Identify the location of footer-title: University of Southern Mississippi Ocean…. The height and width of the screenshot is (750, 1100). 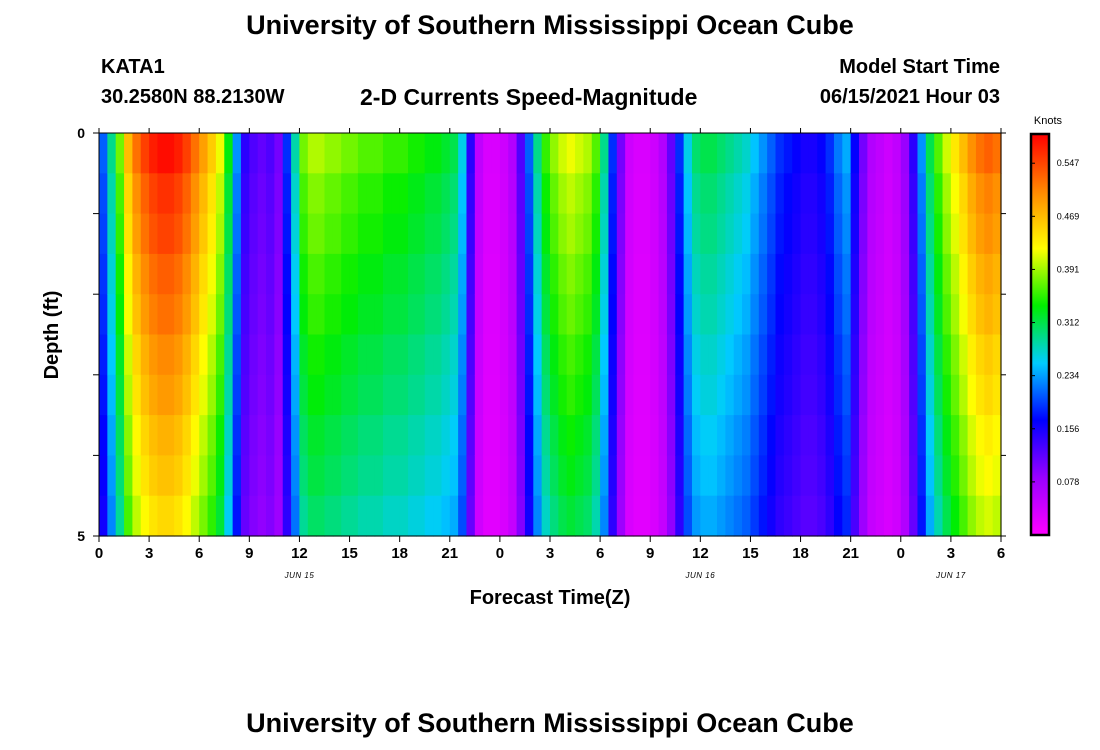
(550, 723).